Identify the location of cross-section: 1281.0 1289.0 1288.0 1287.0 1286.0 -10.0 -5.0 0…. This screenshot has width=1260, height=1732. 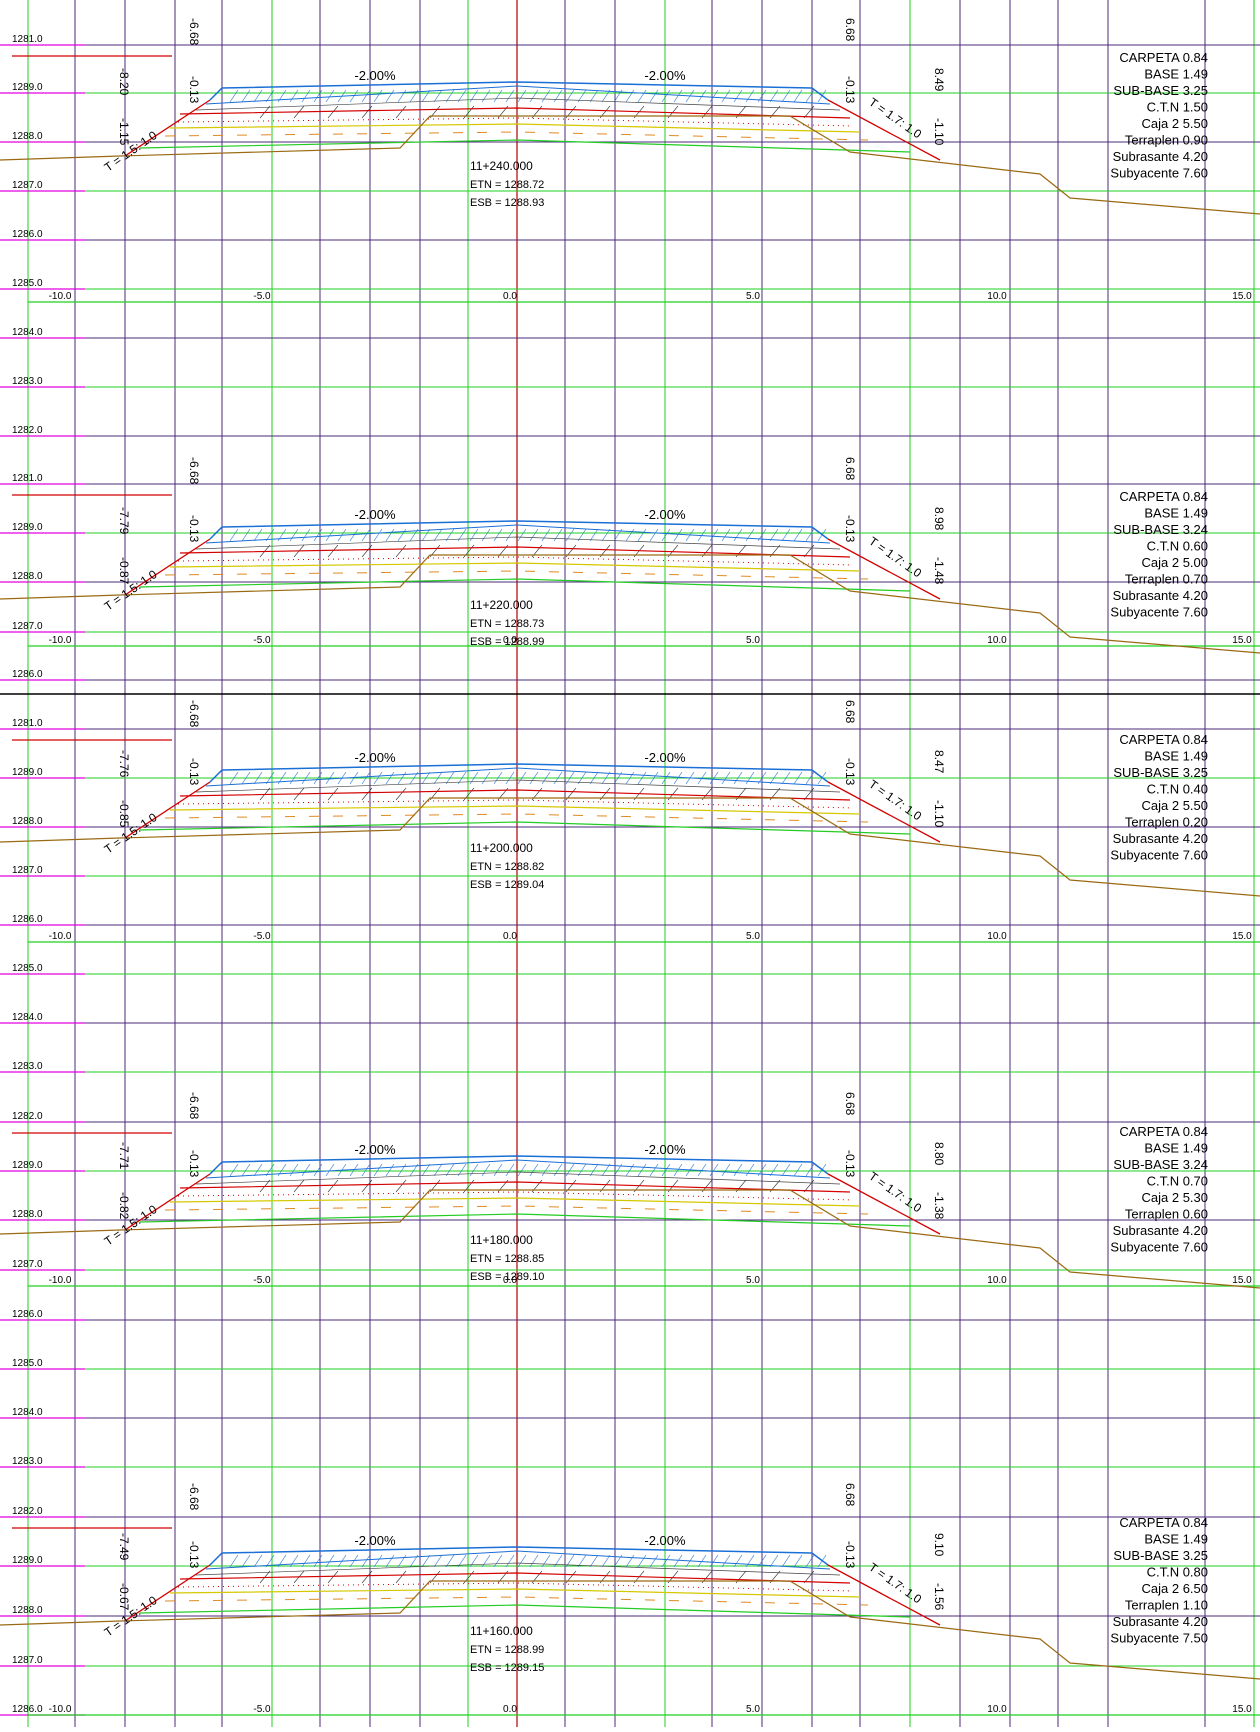
(630, 569).